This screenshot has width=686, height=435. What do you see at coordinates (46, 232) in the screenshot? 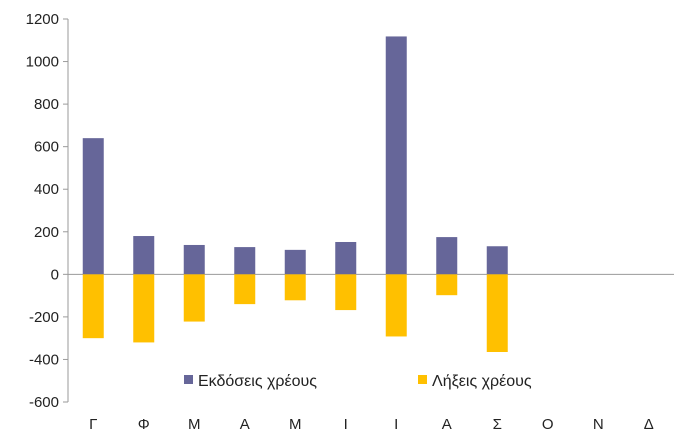
I see `y-tick-label: 200` at bounding box center [46, 232].